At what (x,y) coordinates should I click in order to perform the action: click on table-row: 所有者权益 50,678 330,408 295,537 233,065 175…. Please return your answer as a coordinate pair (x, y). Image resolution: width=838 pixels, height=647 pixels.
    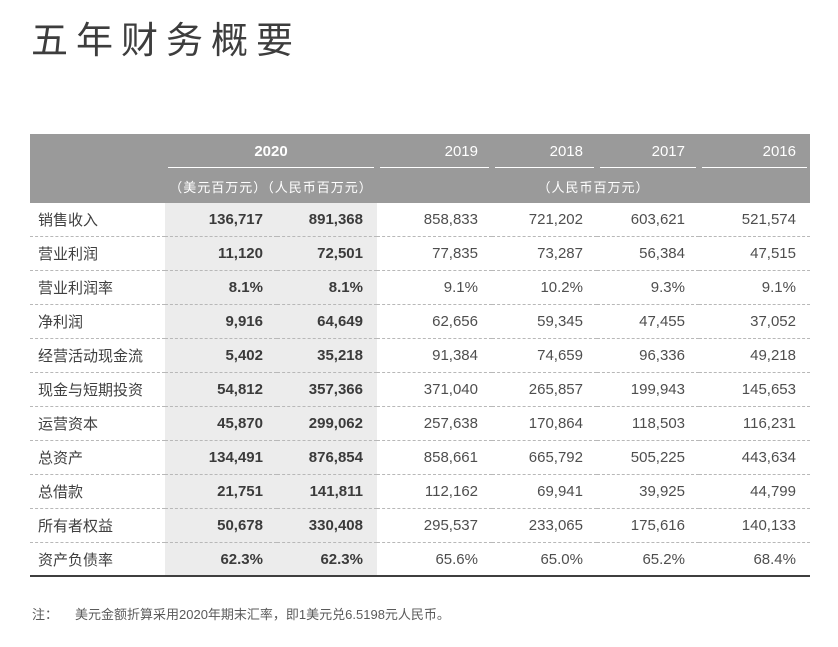
    Looking at the image, I should click on (420, 526).